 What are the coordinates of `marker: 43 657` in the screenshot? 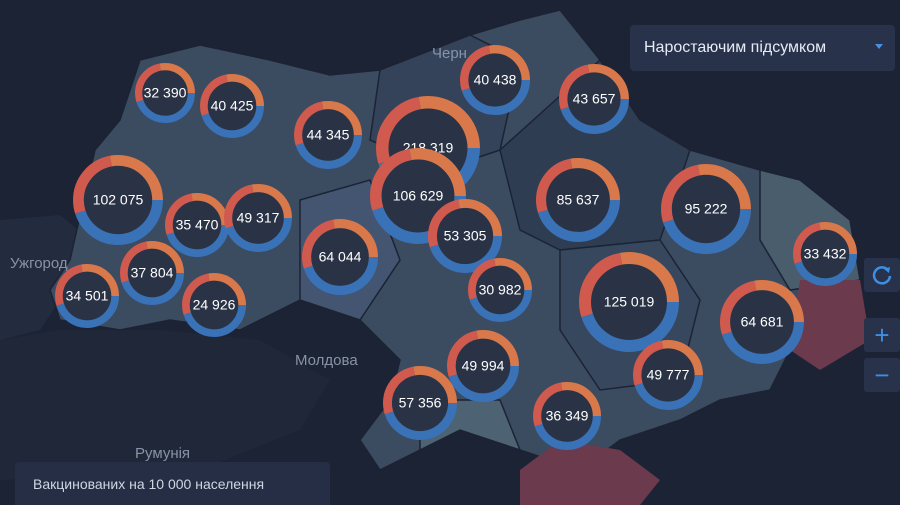 It's located at (594, 98).